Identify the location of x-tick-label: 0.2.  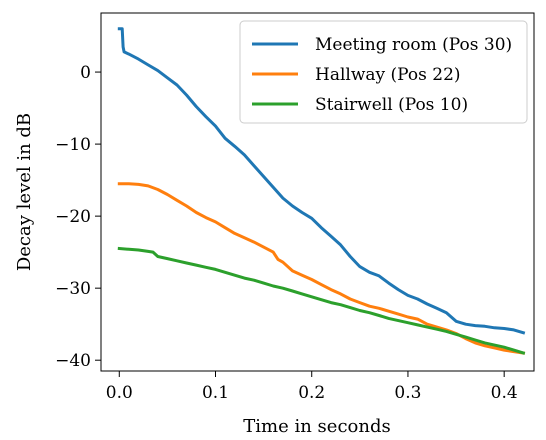
(311, 393).